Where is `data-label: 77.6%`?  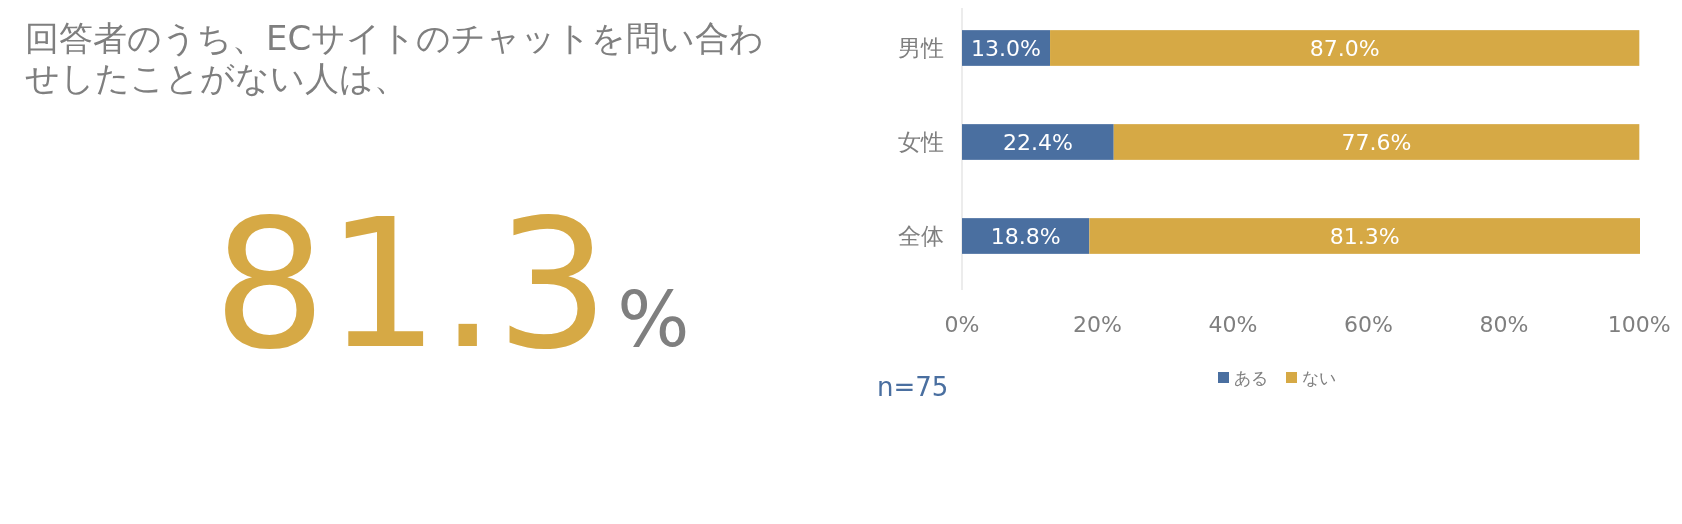
data-label: 77.6% is located at coordinates (1376, 142).